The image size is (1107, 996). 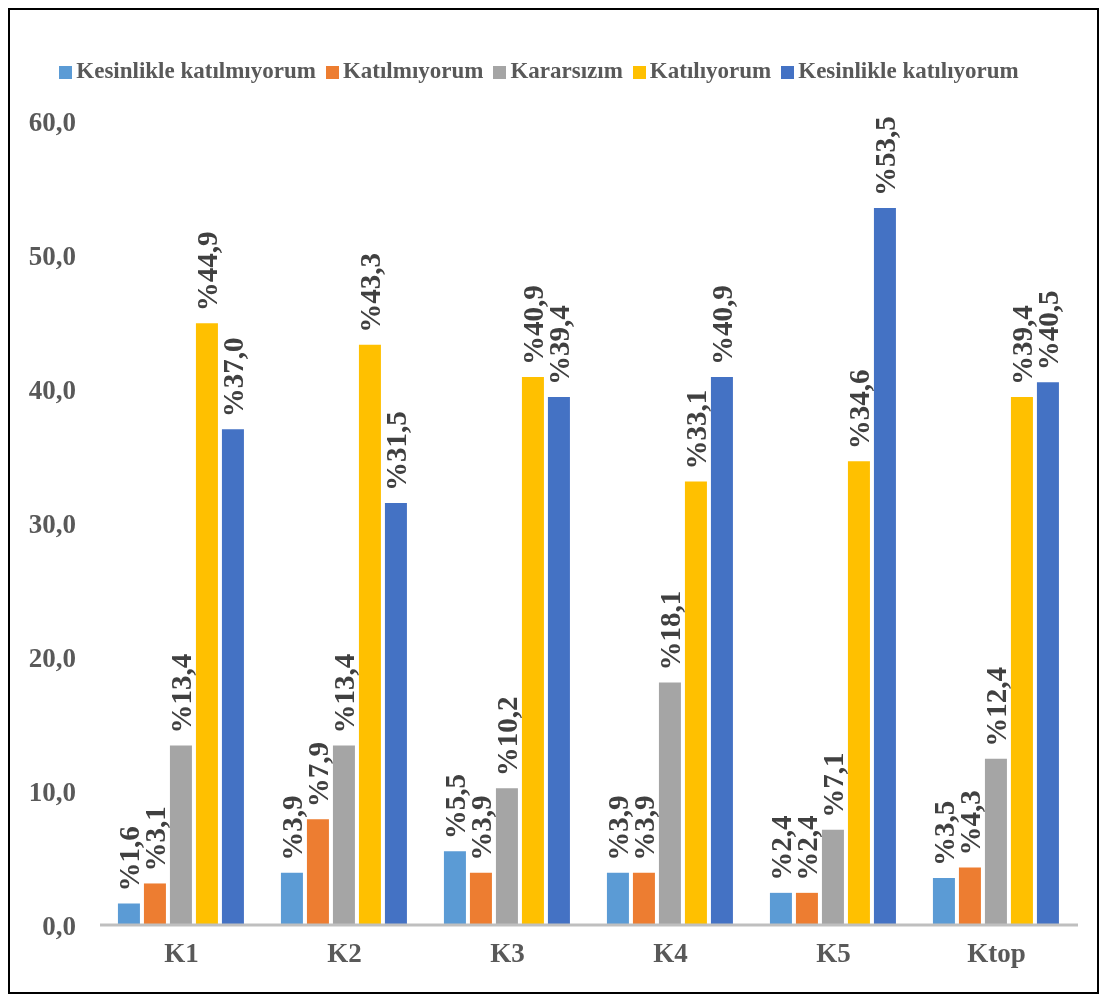 I want to click on data-label: %40,9, so click(x=721, y=325).